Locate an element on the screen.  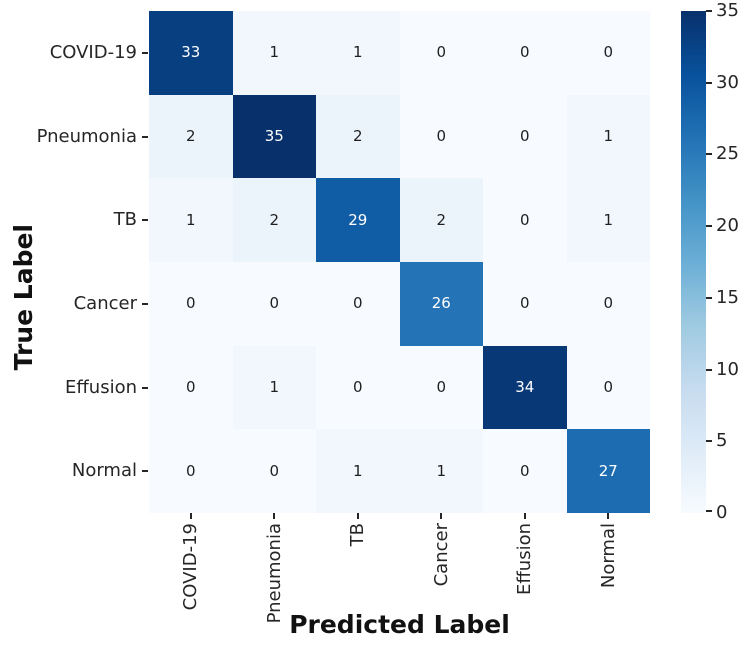
y-tick-label: Cancer is located at coordinates (105, 303).